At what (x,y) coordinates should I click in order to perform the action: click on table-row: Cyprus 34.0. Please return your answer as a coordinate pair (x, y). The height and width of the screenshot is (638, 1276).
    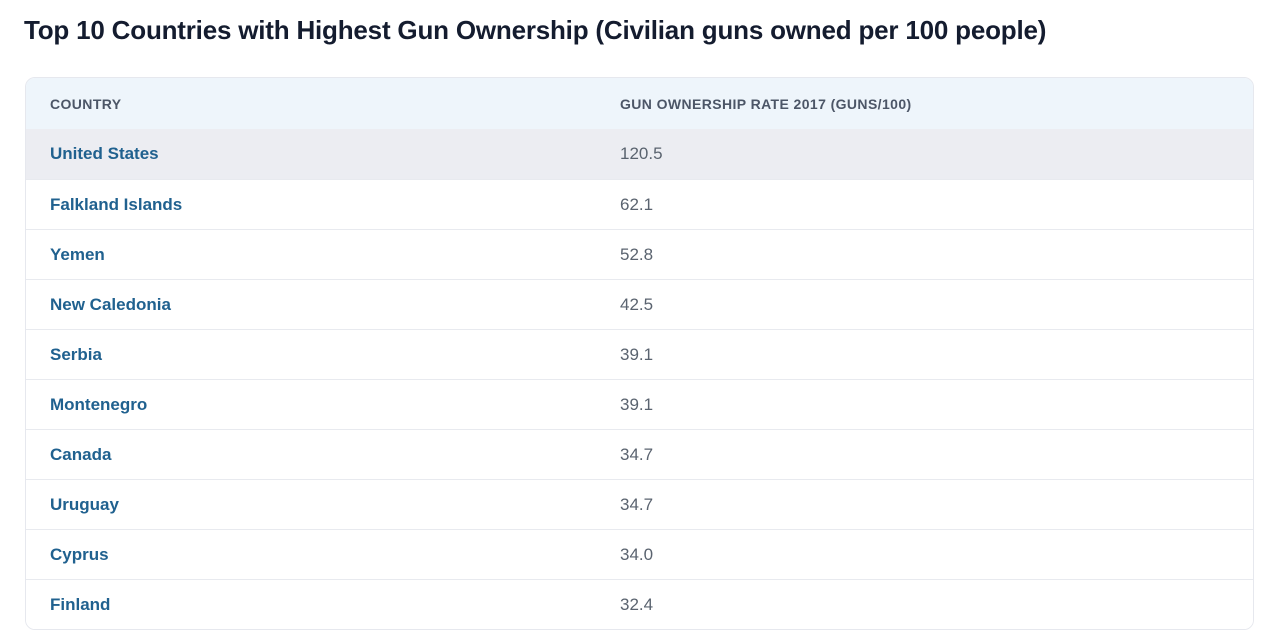
    Looking at the image, I should click on (639, 554).